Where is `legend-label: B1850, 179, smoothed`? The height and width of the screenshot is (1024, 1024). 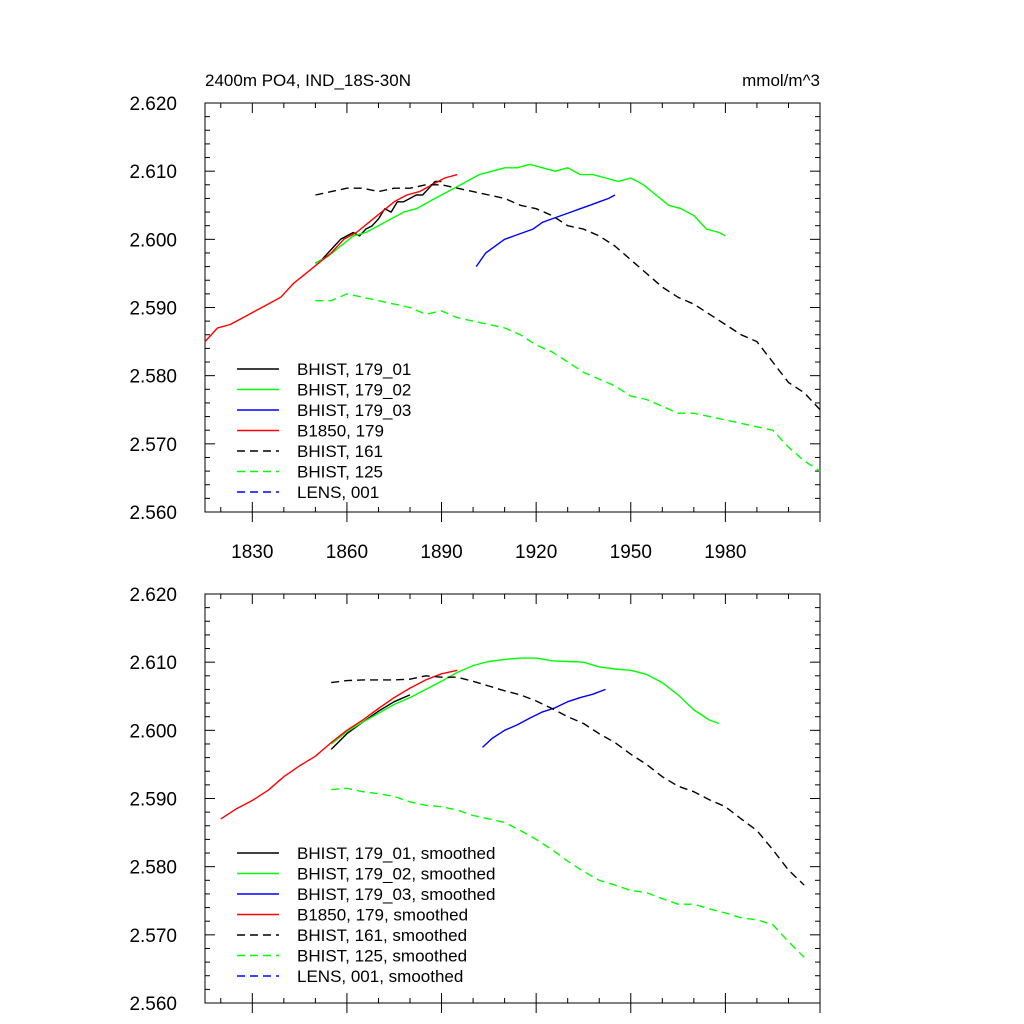
legend-label: B1850, 179, smoothed is located at coordinates (382, 915).